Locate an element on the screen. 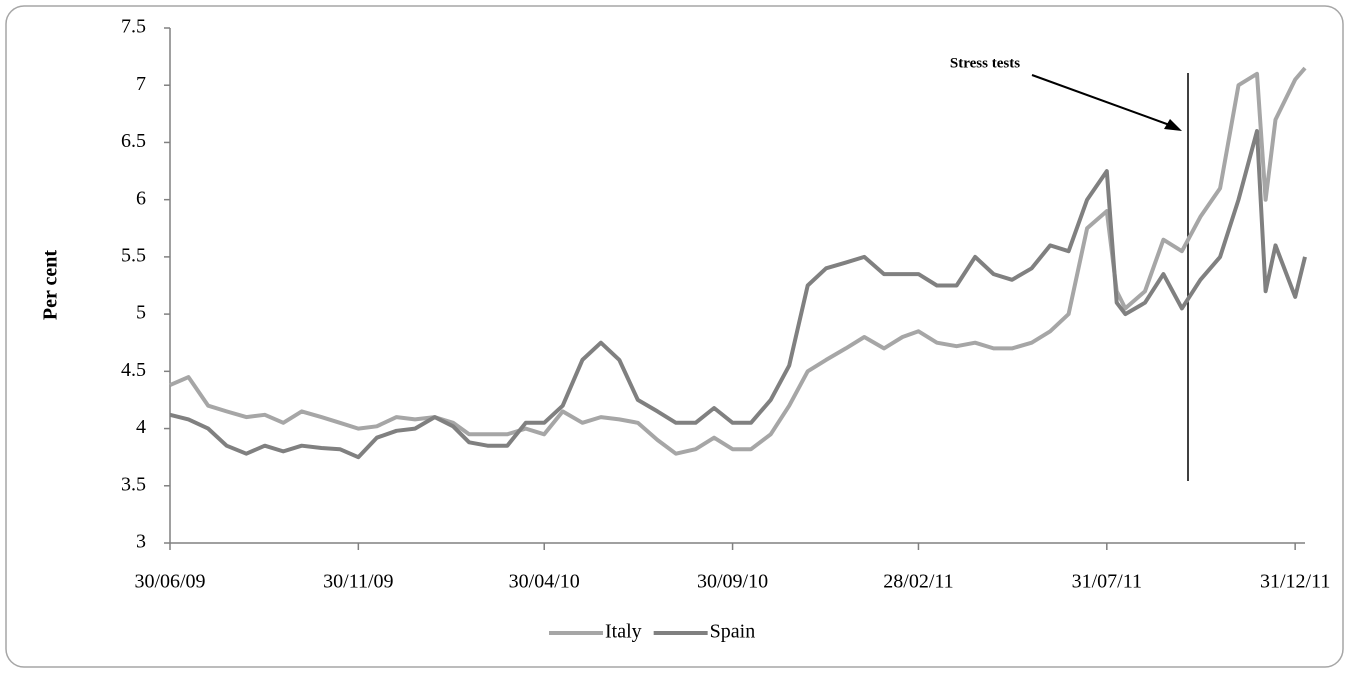 This screenshot has height=673, width=1349. x-tick-label: 30/11/09 is located at coordinates (358, 582).